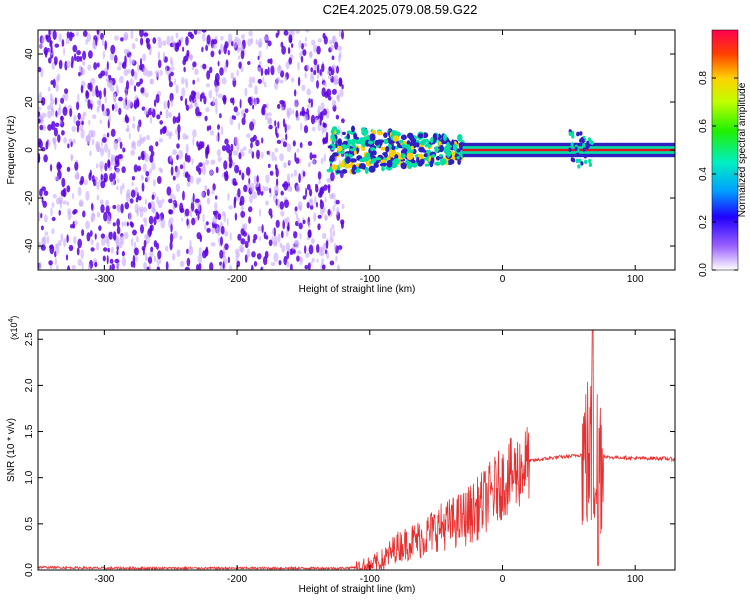 The image size is (750, 605). I want to click on colorbar-gradient, so click(725, 150).